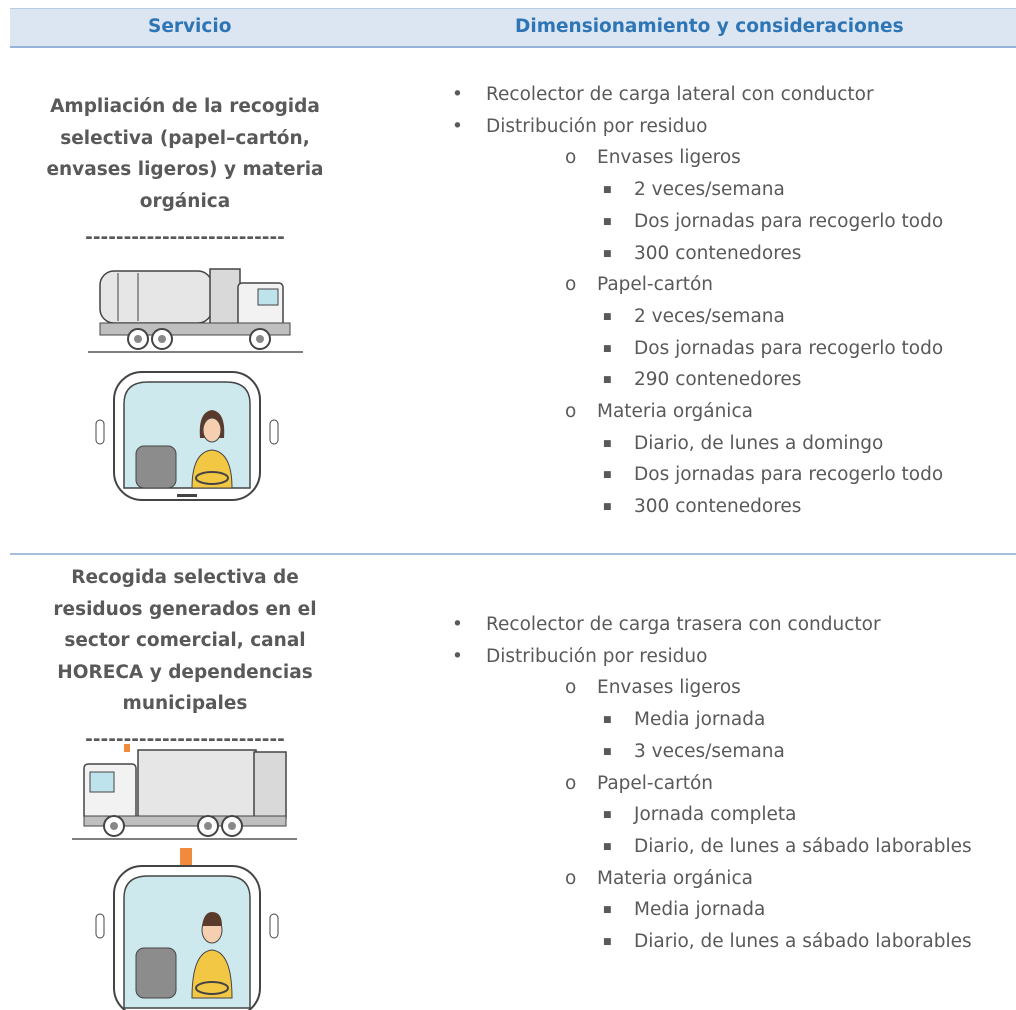  Describe the element at coordinates (185, 201) in the screenshot. I see `service-line: orgánica` at that location.